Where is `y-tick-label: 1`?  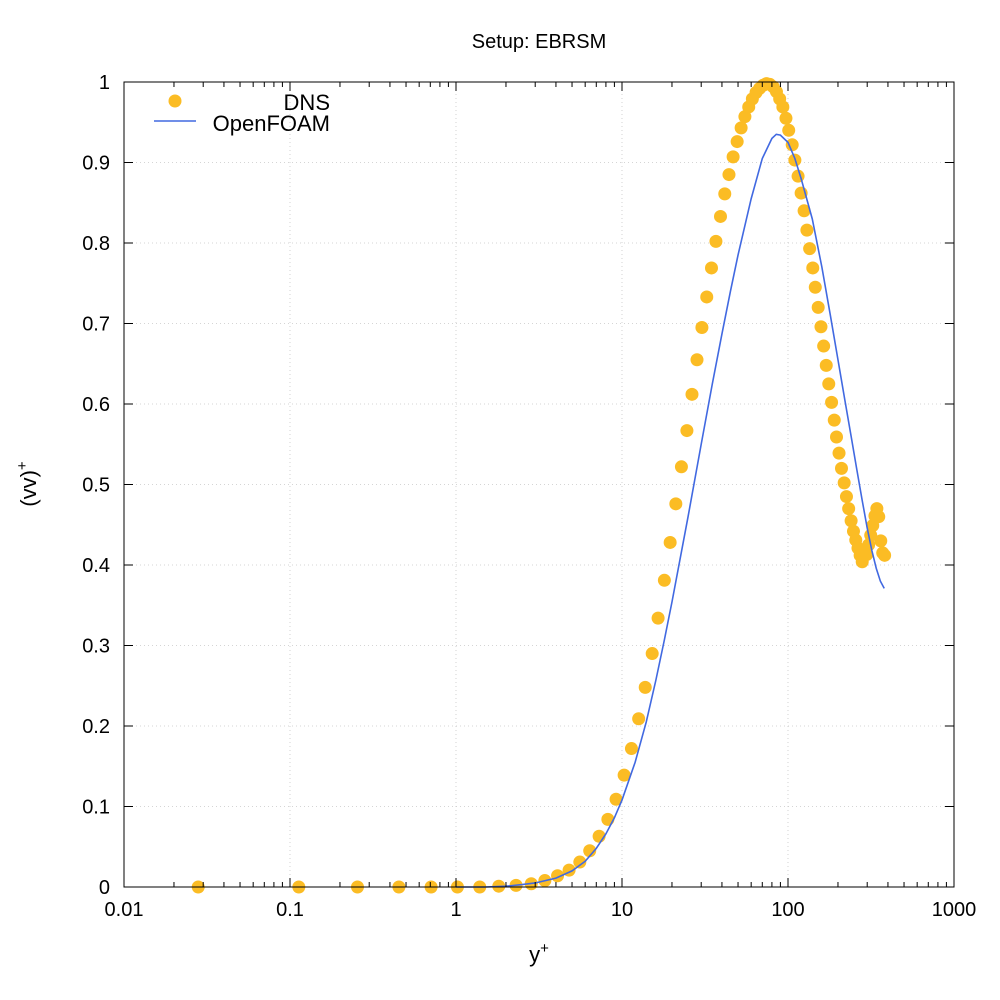 y-tick-label: 1 is located at coordinates (104, 83).